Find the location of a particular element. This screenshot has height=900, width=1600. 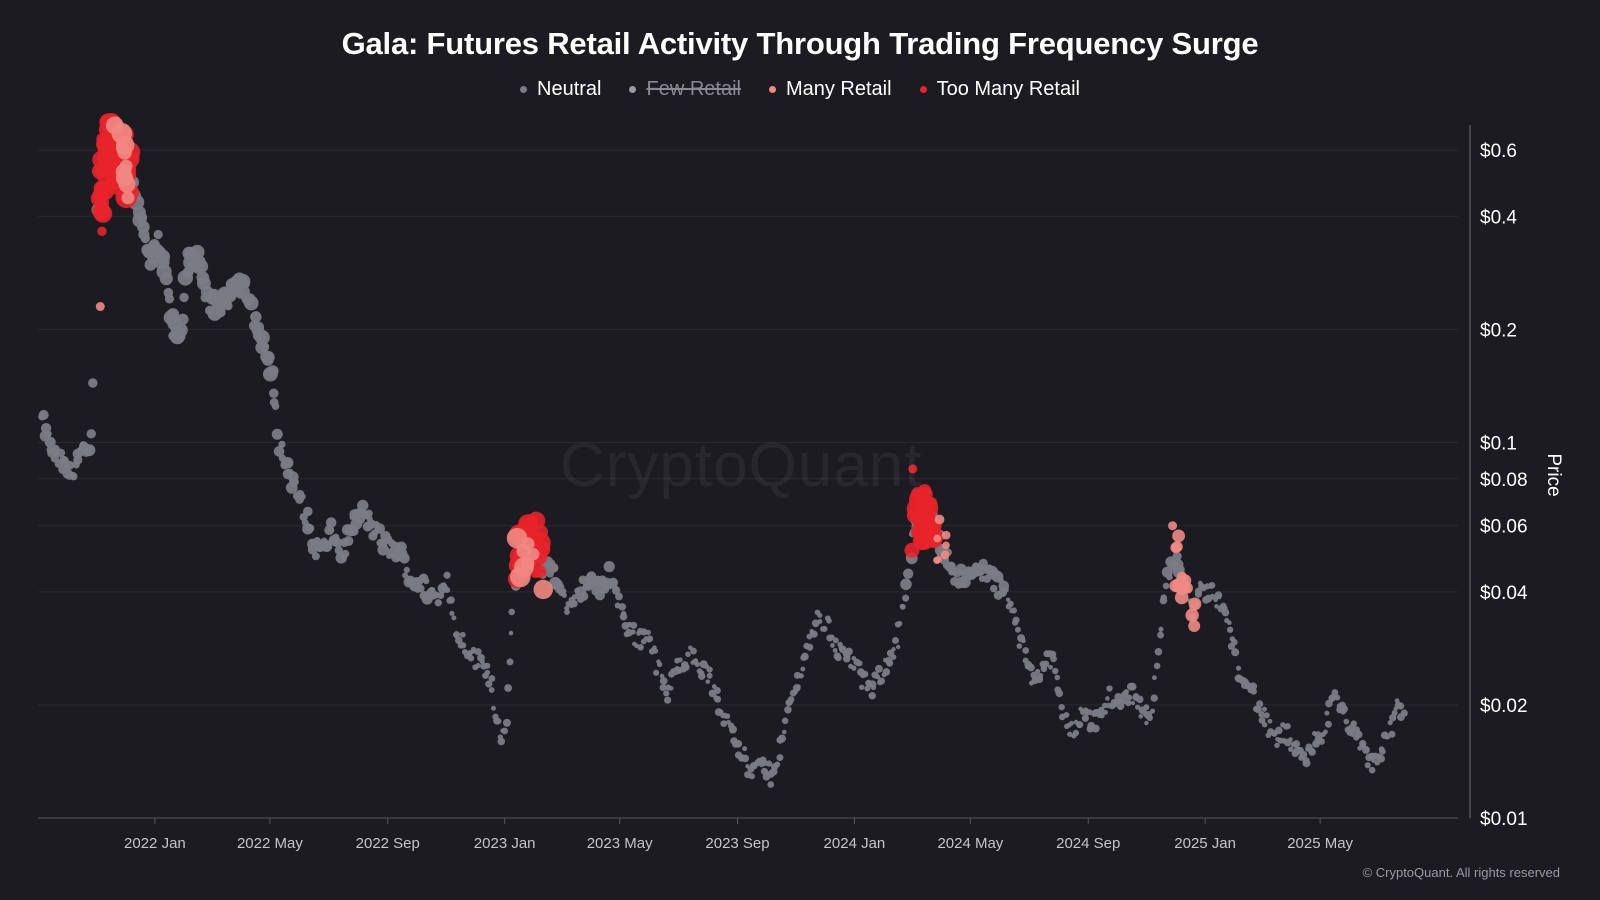

x-tick-label: 2023 Jan is located at coordinates (505, 843).